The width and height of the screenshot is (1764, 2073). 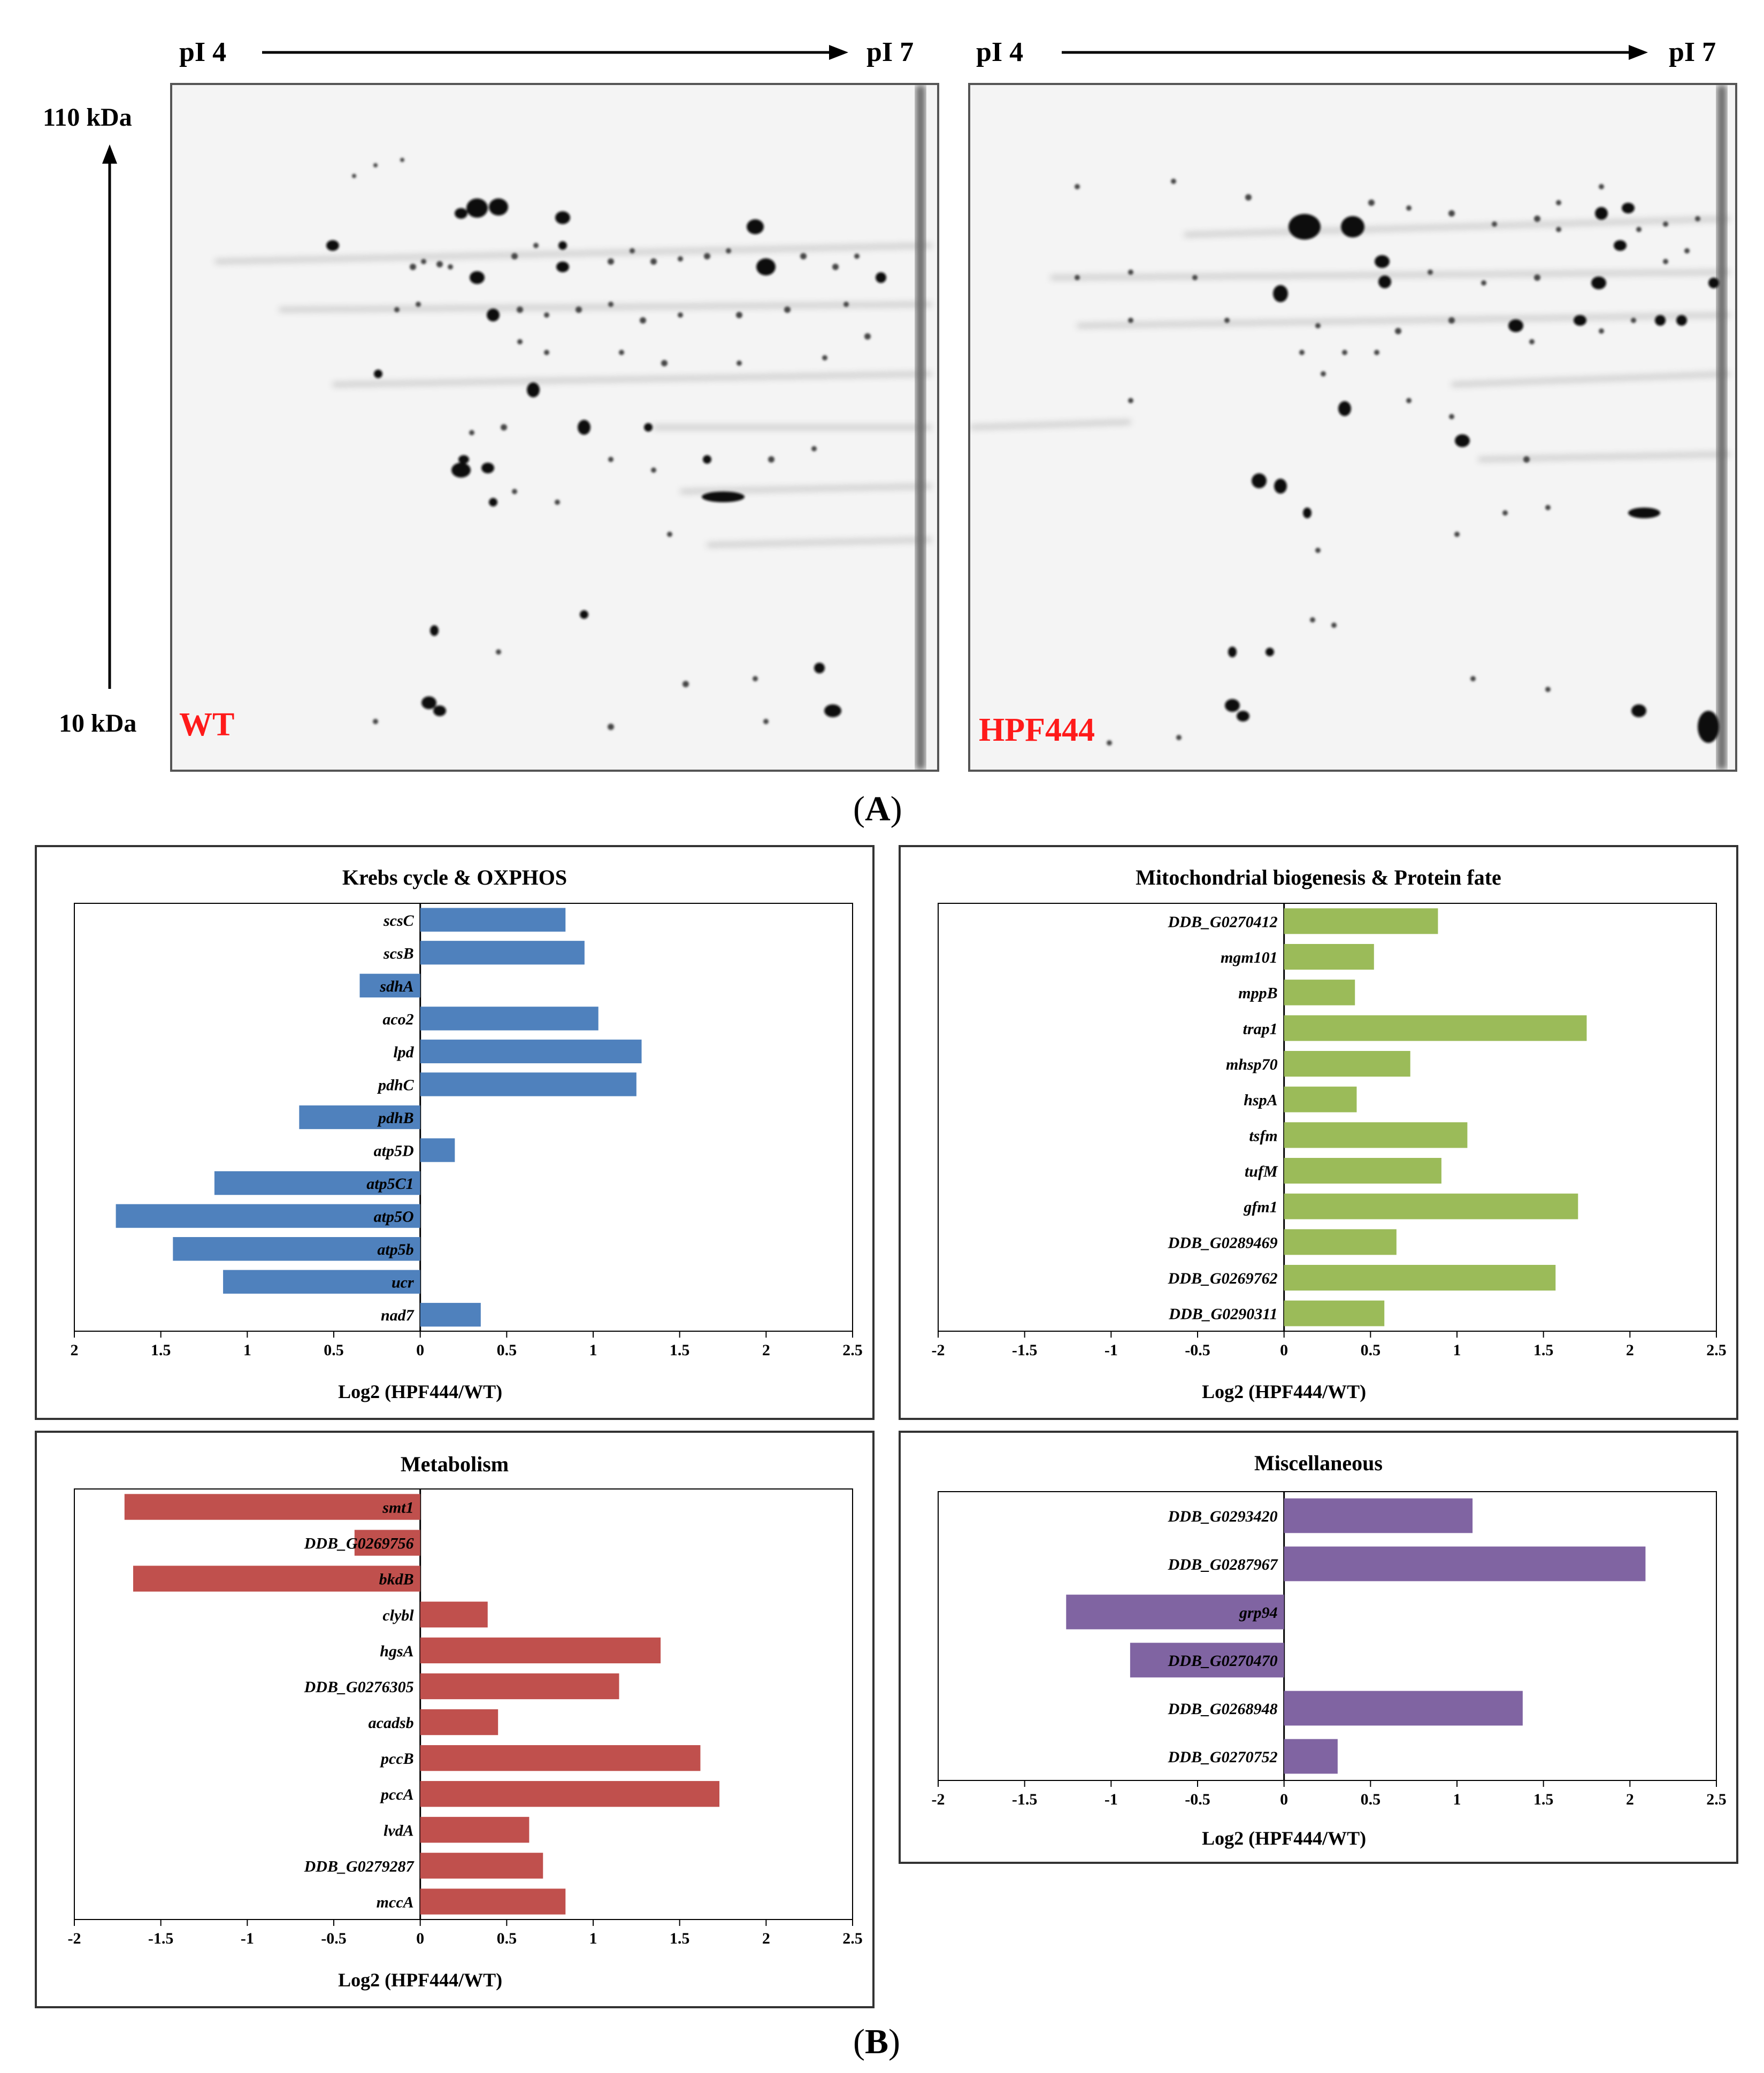 What do you see at coordinates (1362, 1171) in the screenshot?
I see `bar-tufm` at bounding box center [1362, 1171].